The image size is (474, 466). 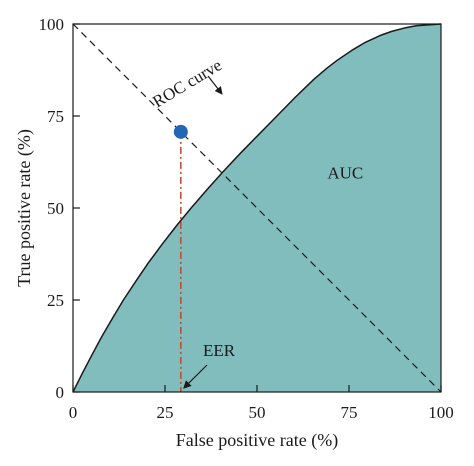 What do you see at coordinates (55, 208) in the screenshot?
I see `y-tick-label: 50` at bounding box center [55, 208].